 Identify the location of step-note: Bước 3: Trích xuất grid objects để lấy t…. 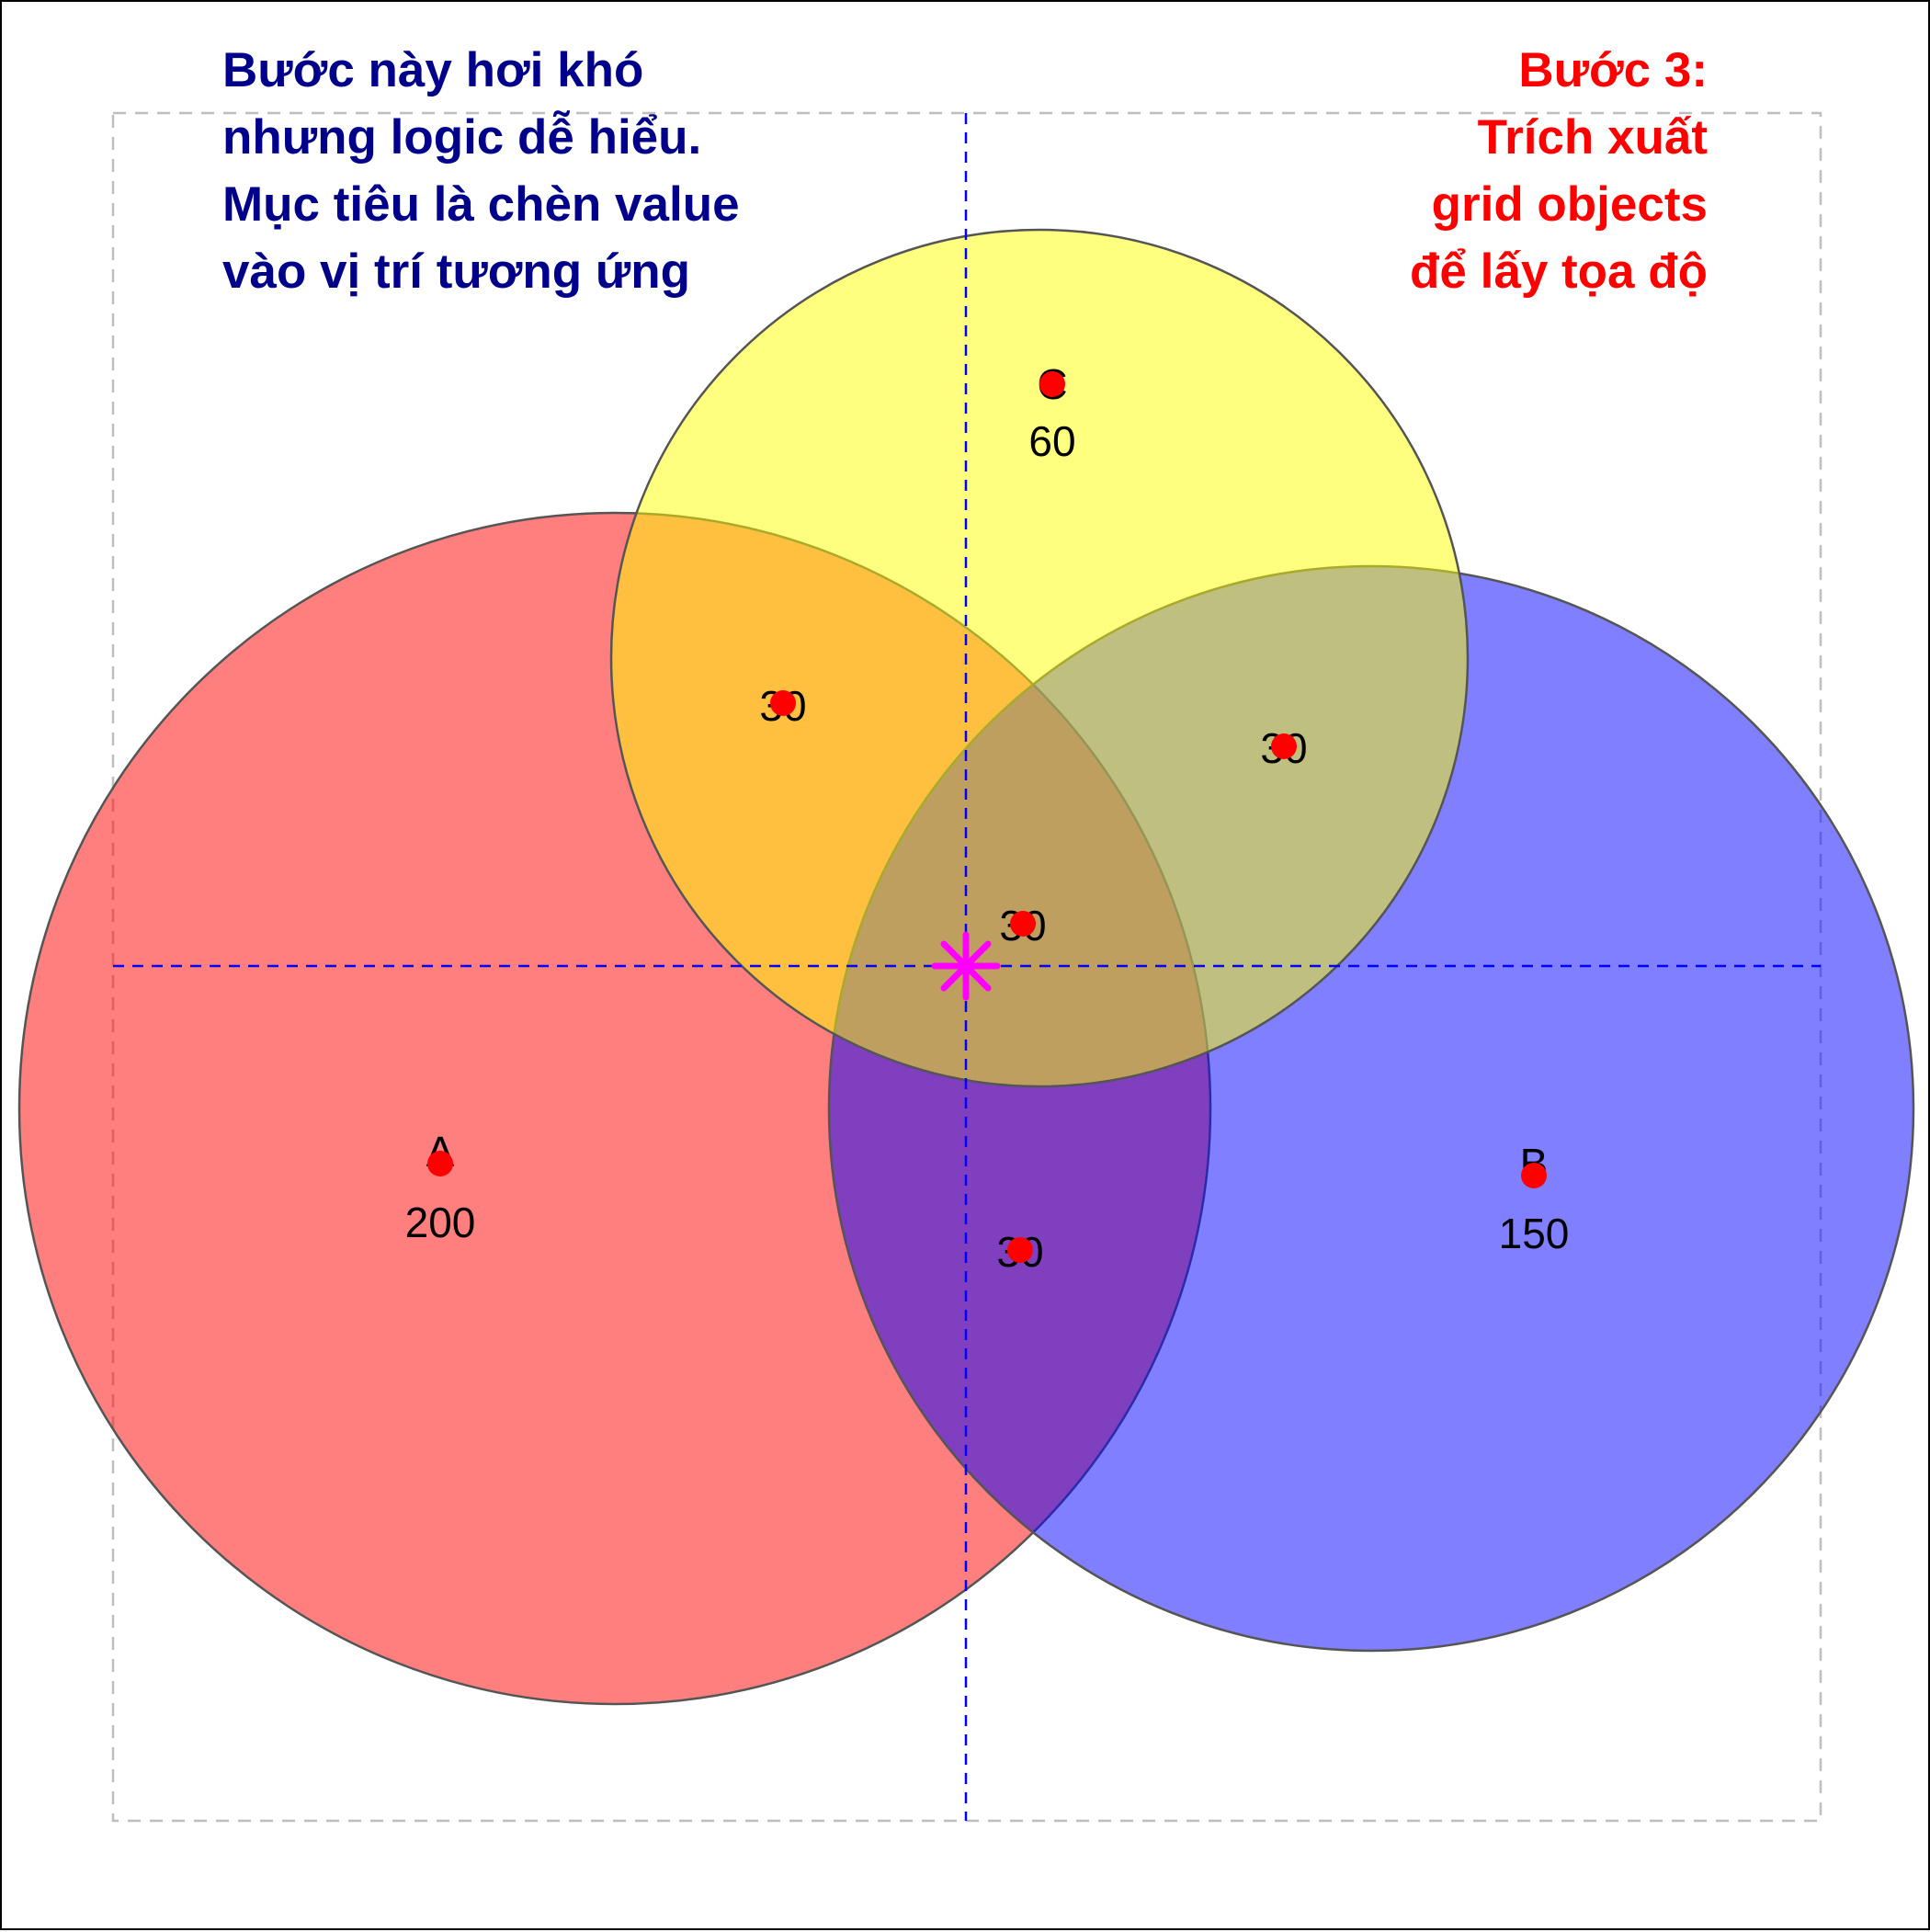
(1559, 171).